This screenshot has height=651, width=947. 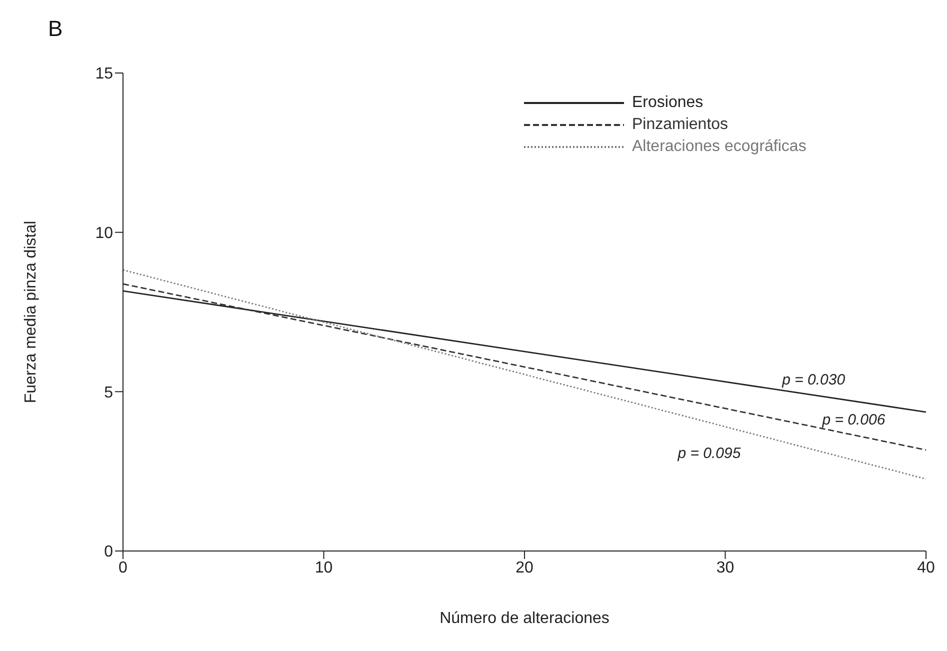 What do you see at coordinates (525, 567) in the screenshot?
I see `x-tick-label: 20` at bounding box center [525, 567].